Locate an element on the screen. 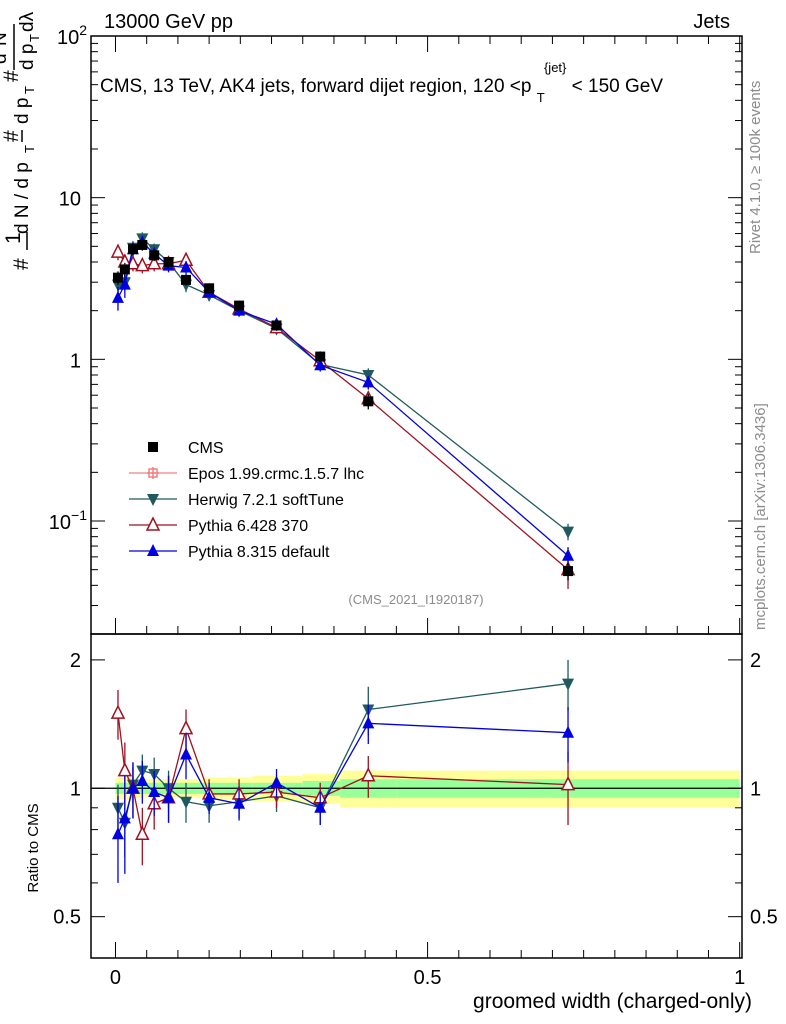 This screenshot has height=1024, width=786. legend-label-pythia-6-428-370: Pythia 6.428 370 is located at coordinates (248, 526).